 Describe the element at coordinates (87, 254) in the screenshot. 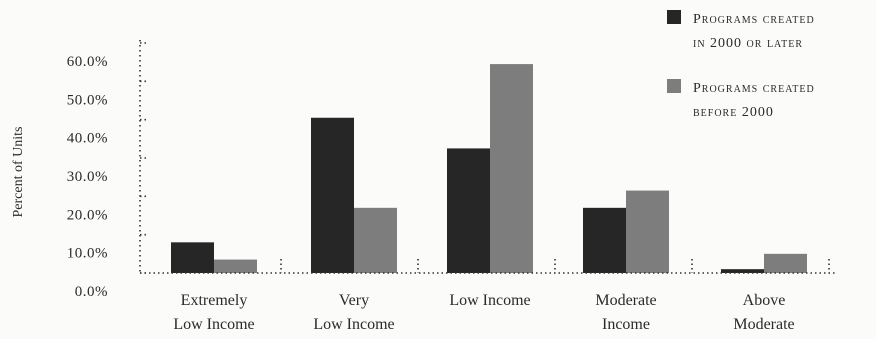

I see `y-tick-label: 10.0%` at that location.